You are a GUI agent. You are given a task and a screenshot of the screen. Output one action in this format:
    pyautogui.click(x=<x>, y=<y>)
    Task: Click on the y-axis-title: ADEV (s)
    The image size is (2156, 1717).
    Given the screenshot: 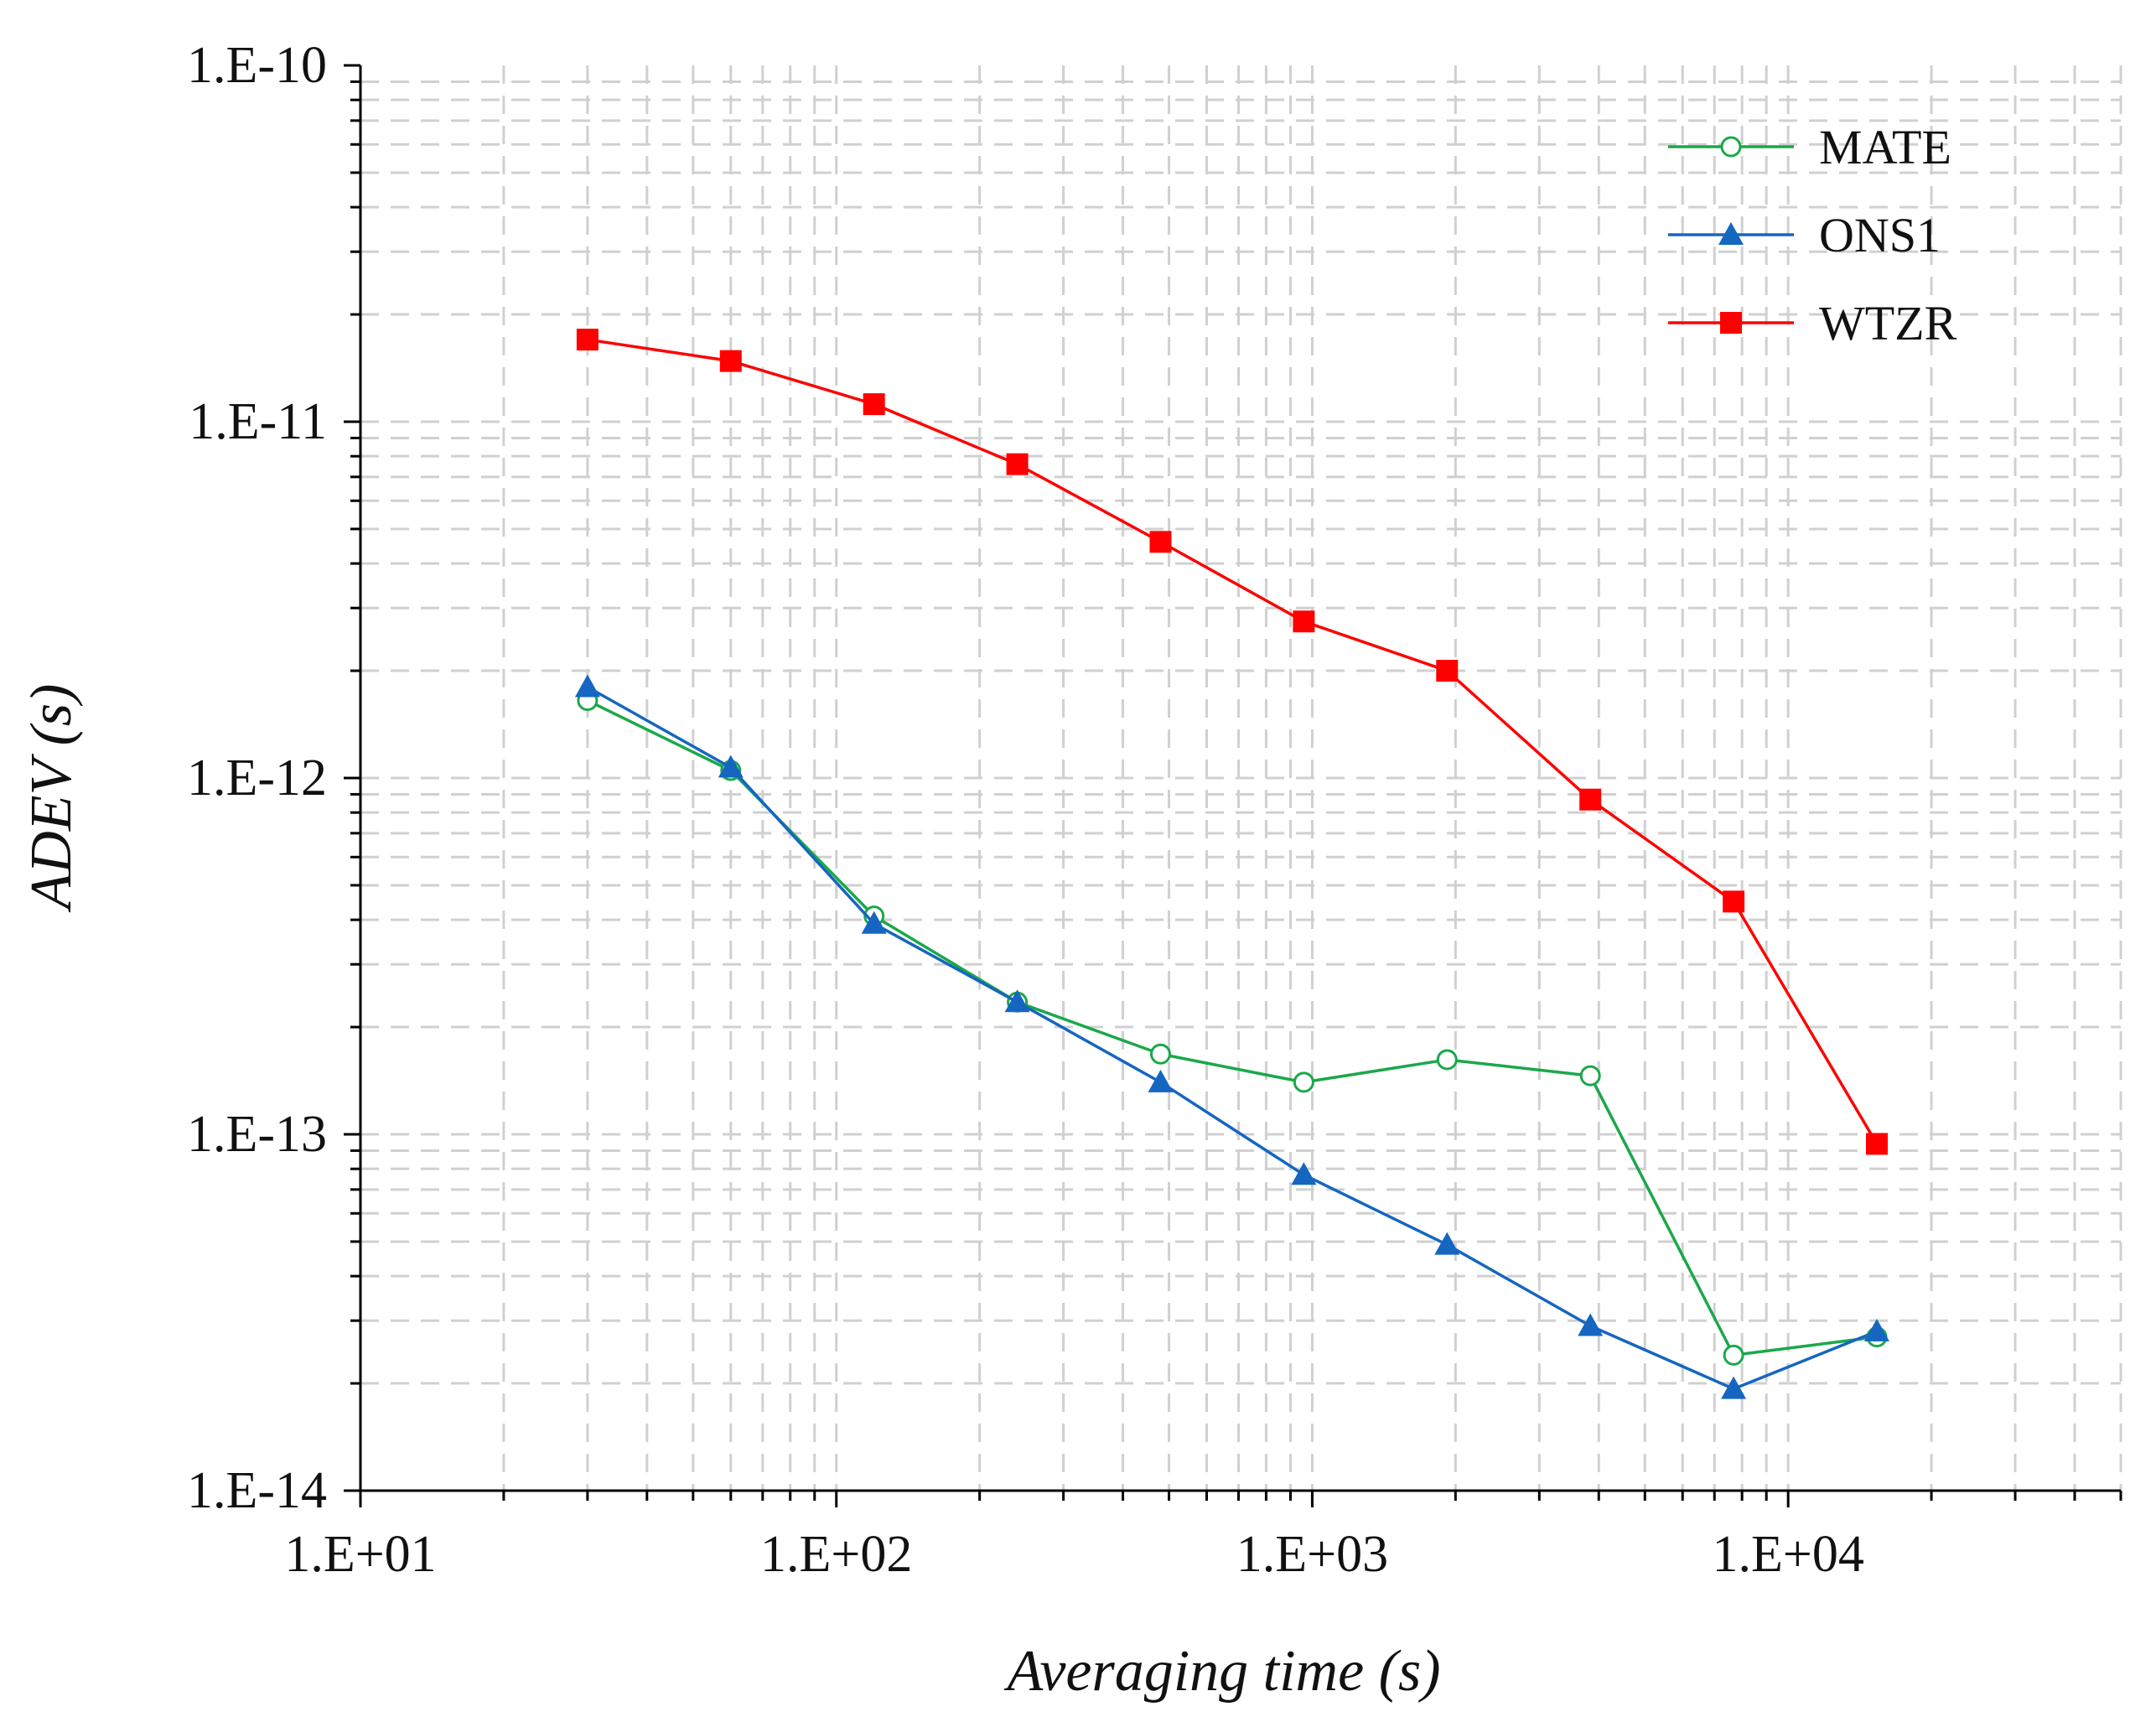 What is the action you would take?
    pyautogui.click(x=51, y=798)
    